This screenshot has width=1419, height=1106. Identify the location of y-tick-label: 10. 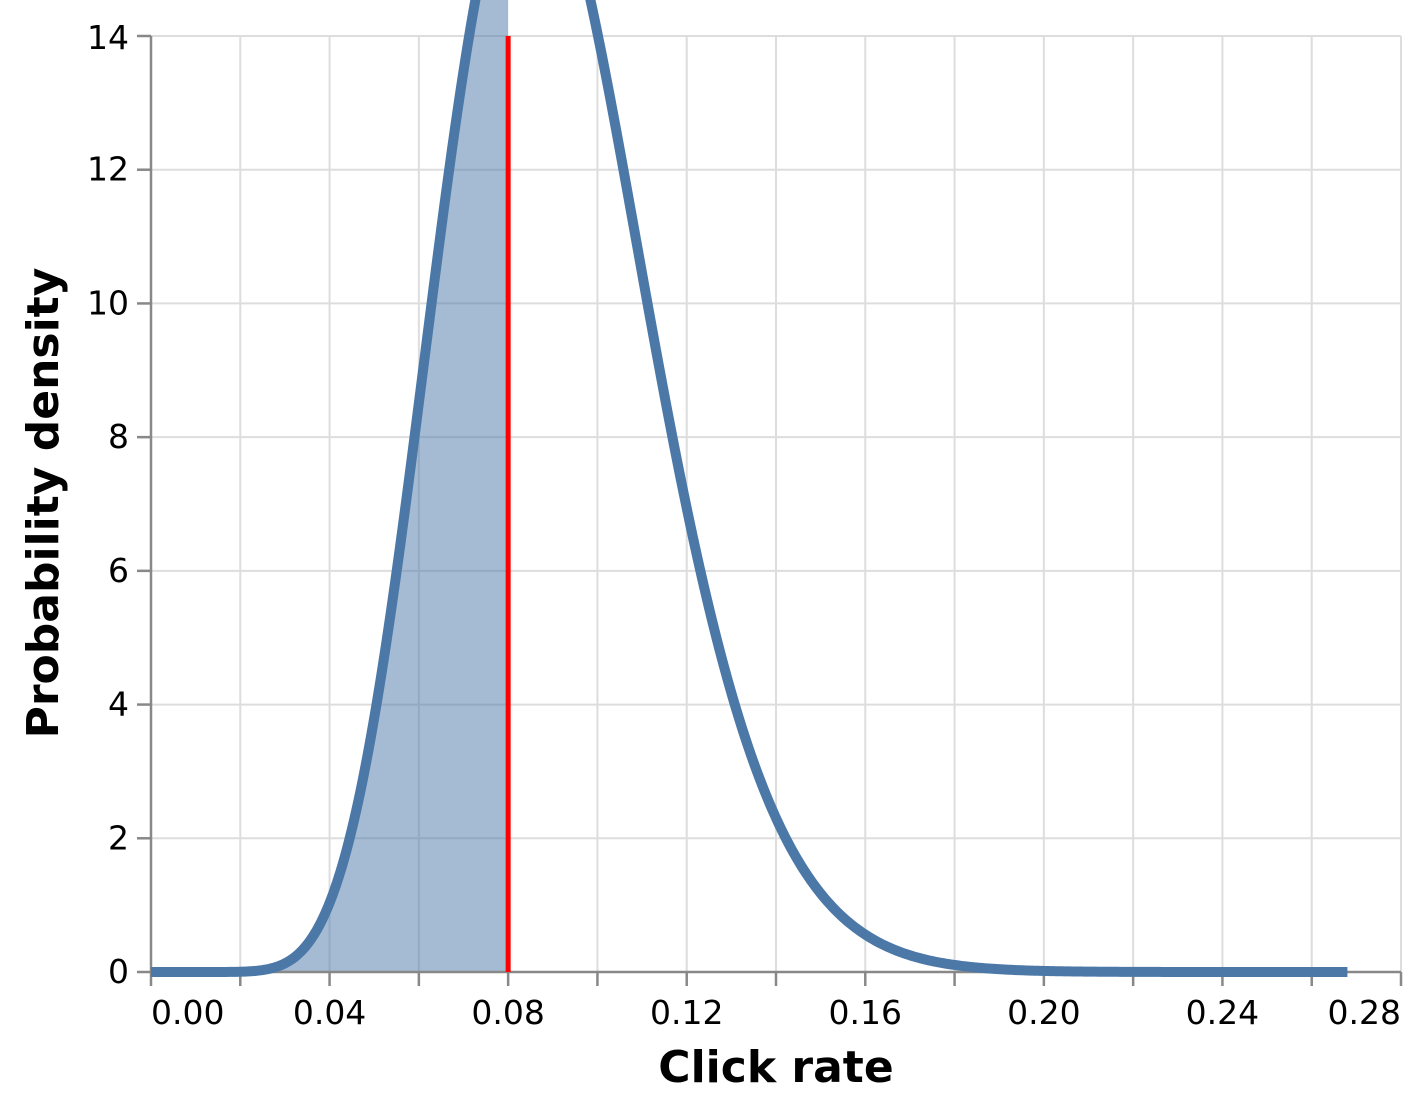
(108, 302).